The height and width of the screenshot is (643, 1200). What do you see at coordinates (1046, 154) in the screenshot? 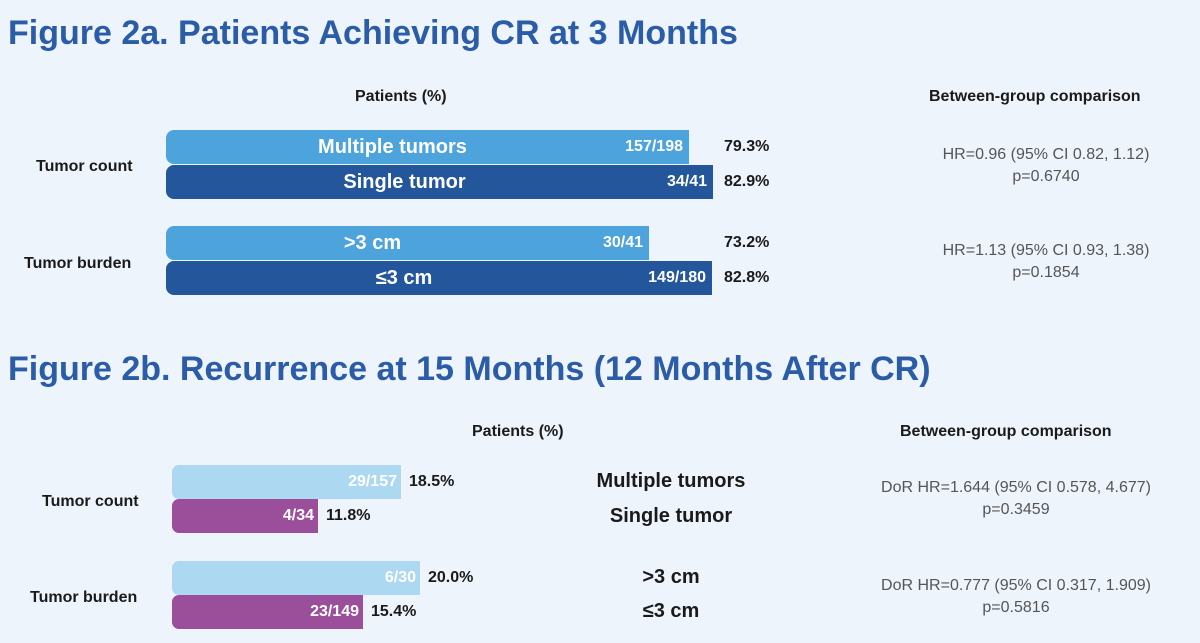
I see `comparison-hr: HR=0.96 (95% CI 0.82, 1.12)` at bounding box center [1046, 154].